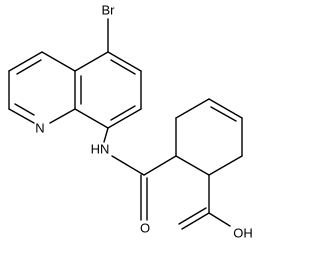  I want to click on atom-label: O, so click(145, 227).